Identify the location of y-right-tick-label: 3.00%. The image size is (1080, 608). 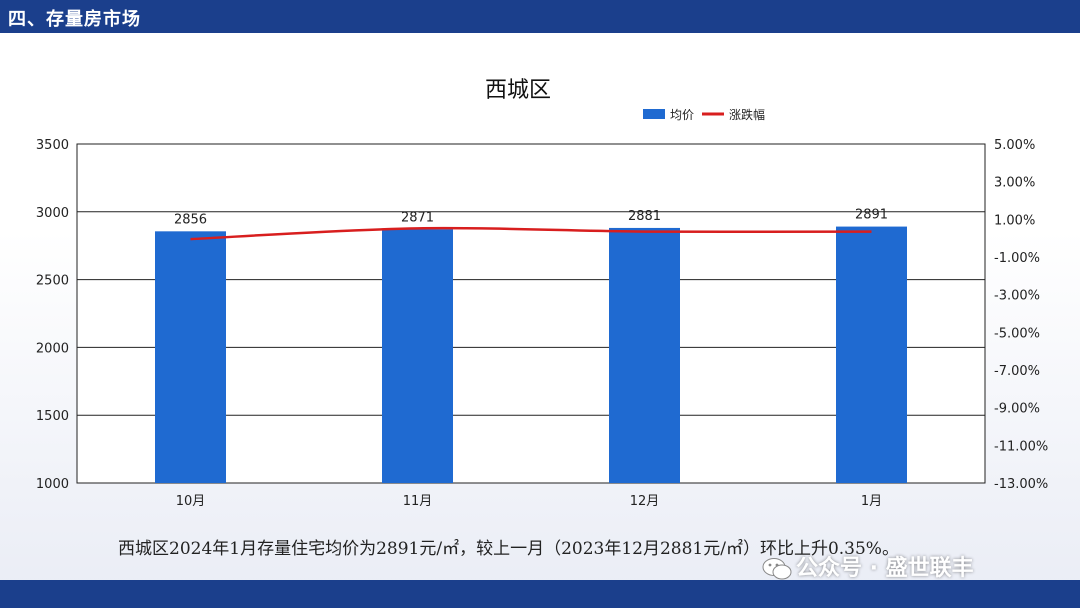
(1014, 183).